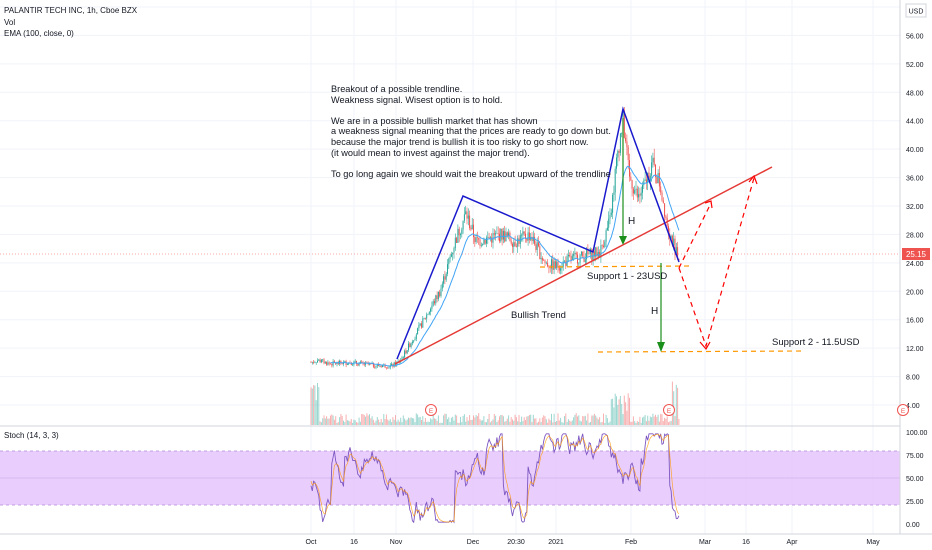 The width and height of the screenshot is (932, 550). Describe the element at coordinates (516, 542) in the screenshot. I see `time-tick: 20:30` at that location.